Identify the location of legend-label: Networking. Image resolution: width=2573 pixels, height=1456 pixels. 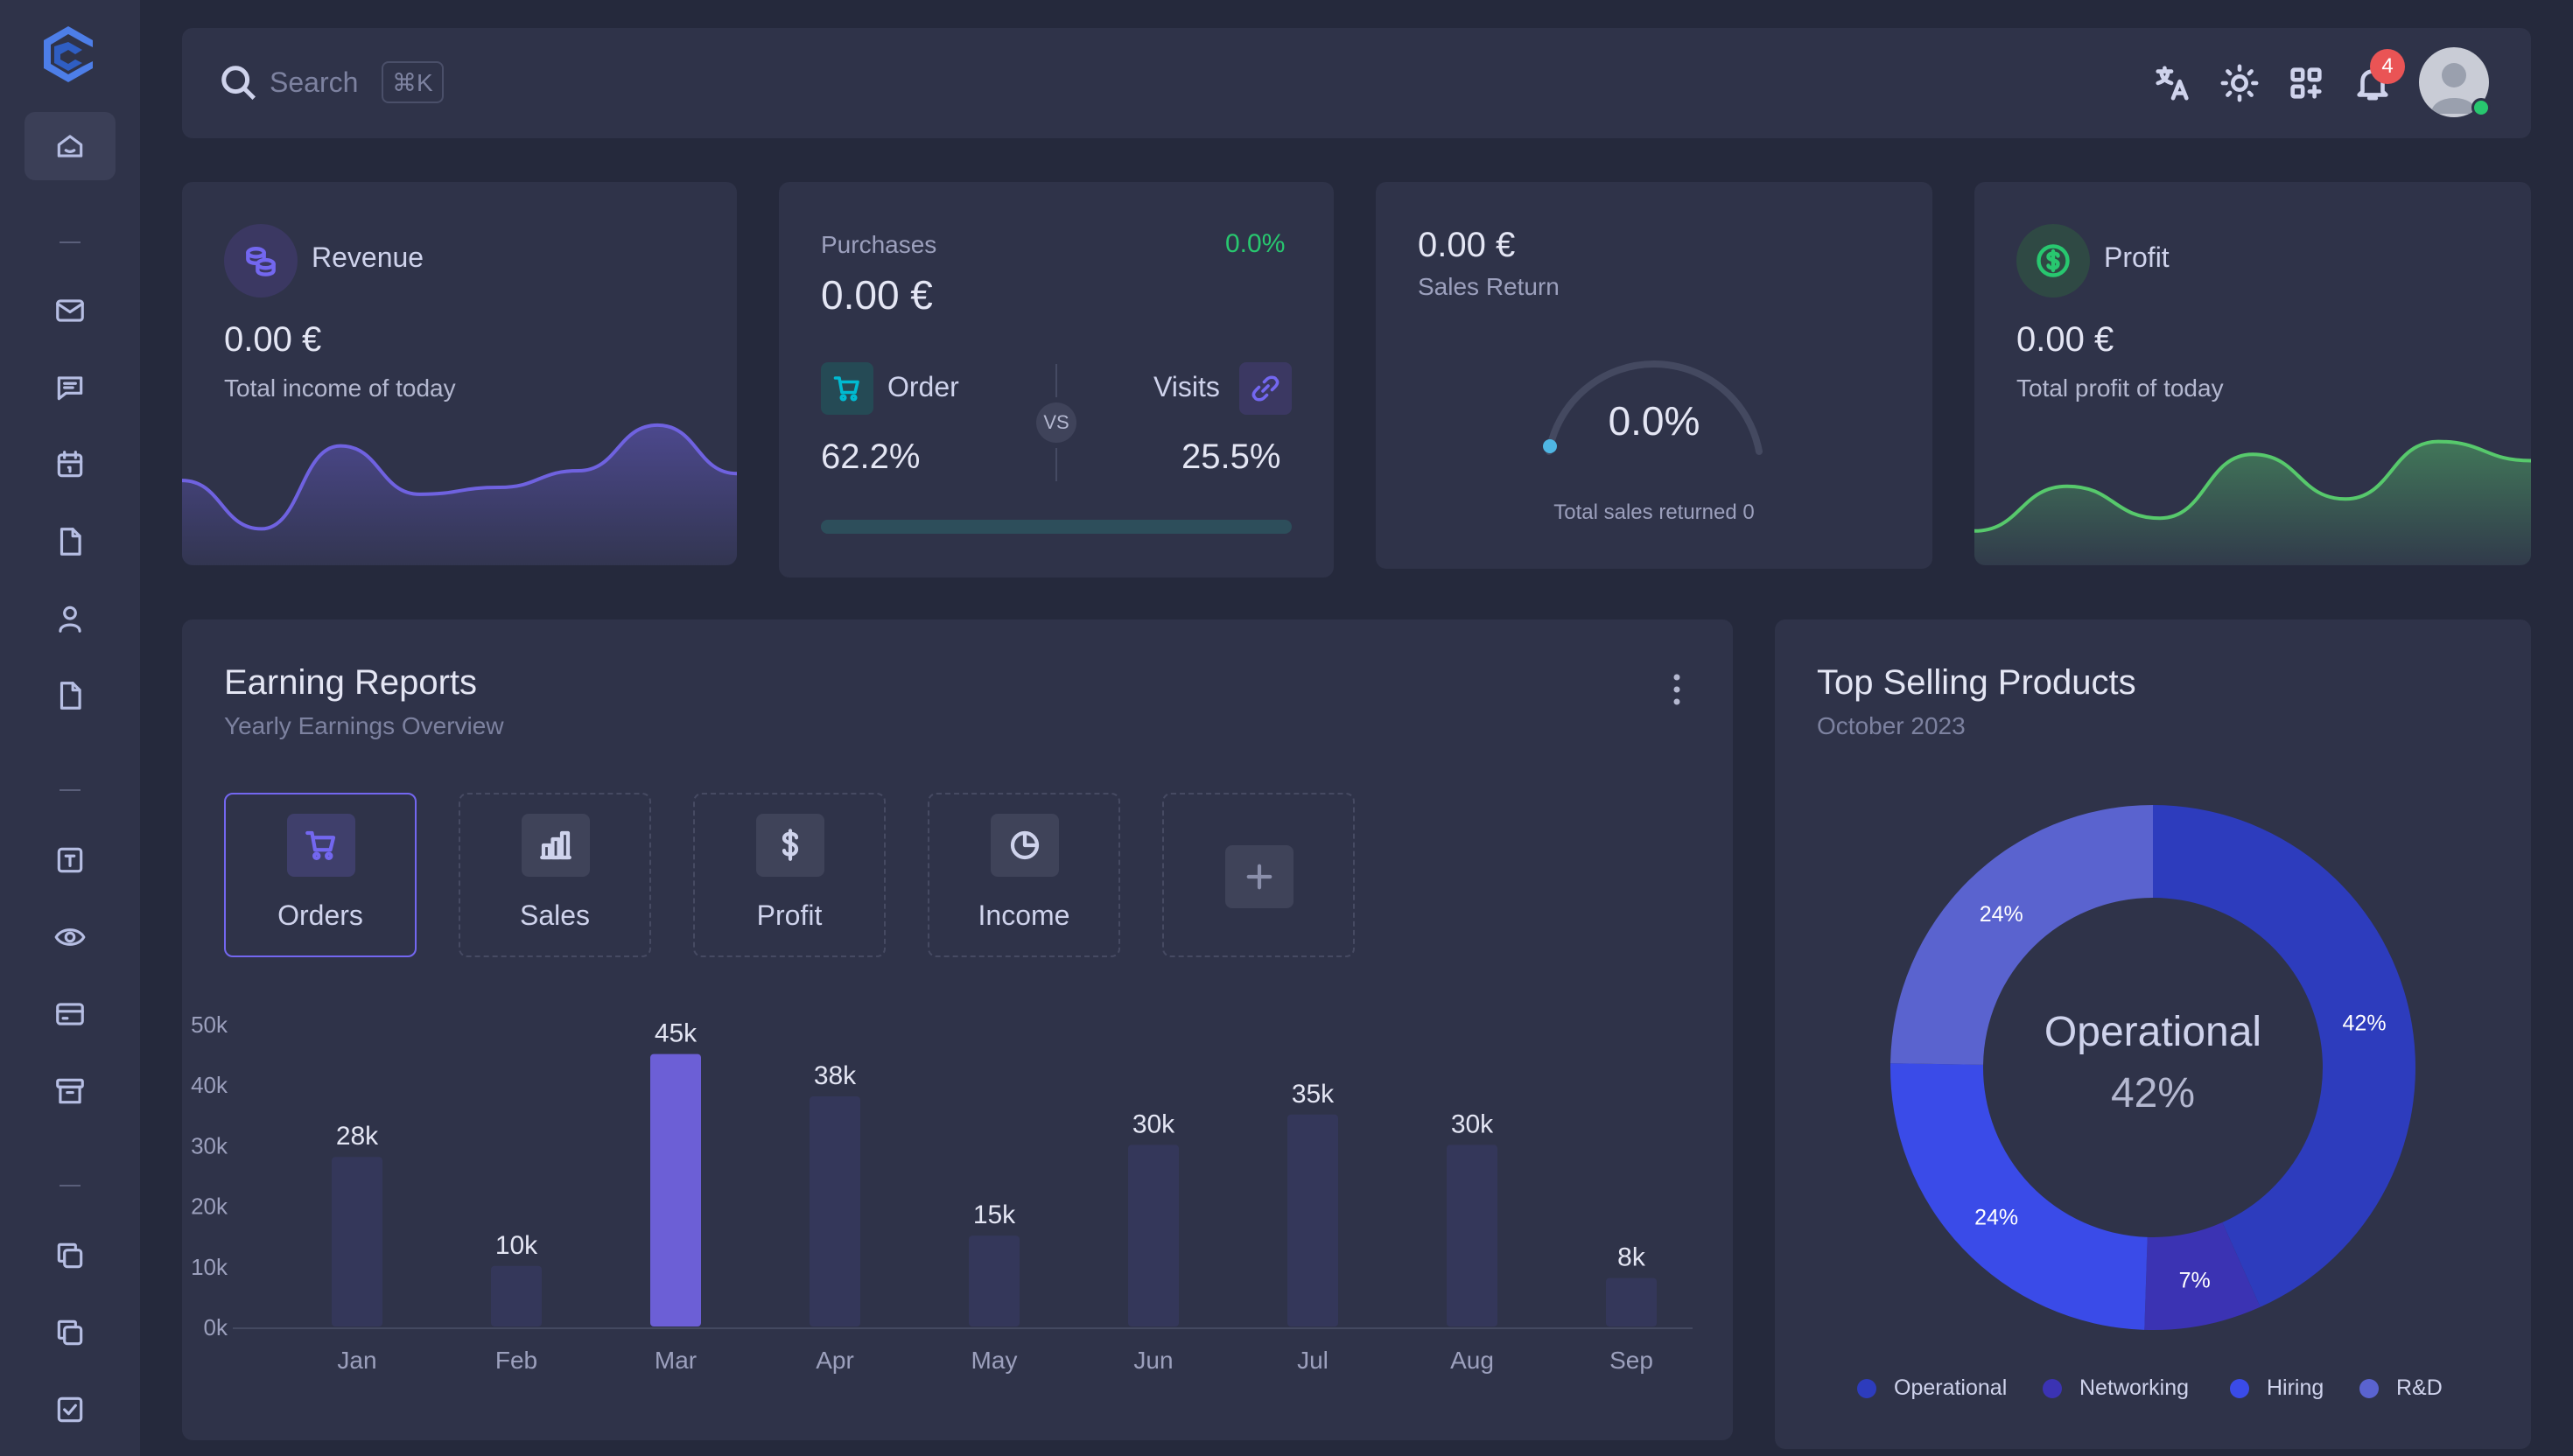
(2134, 1388).